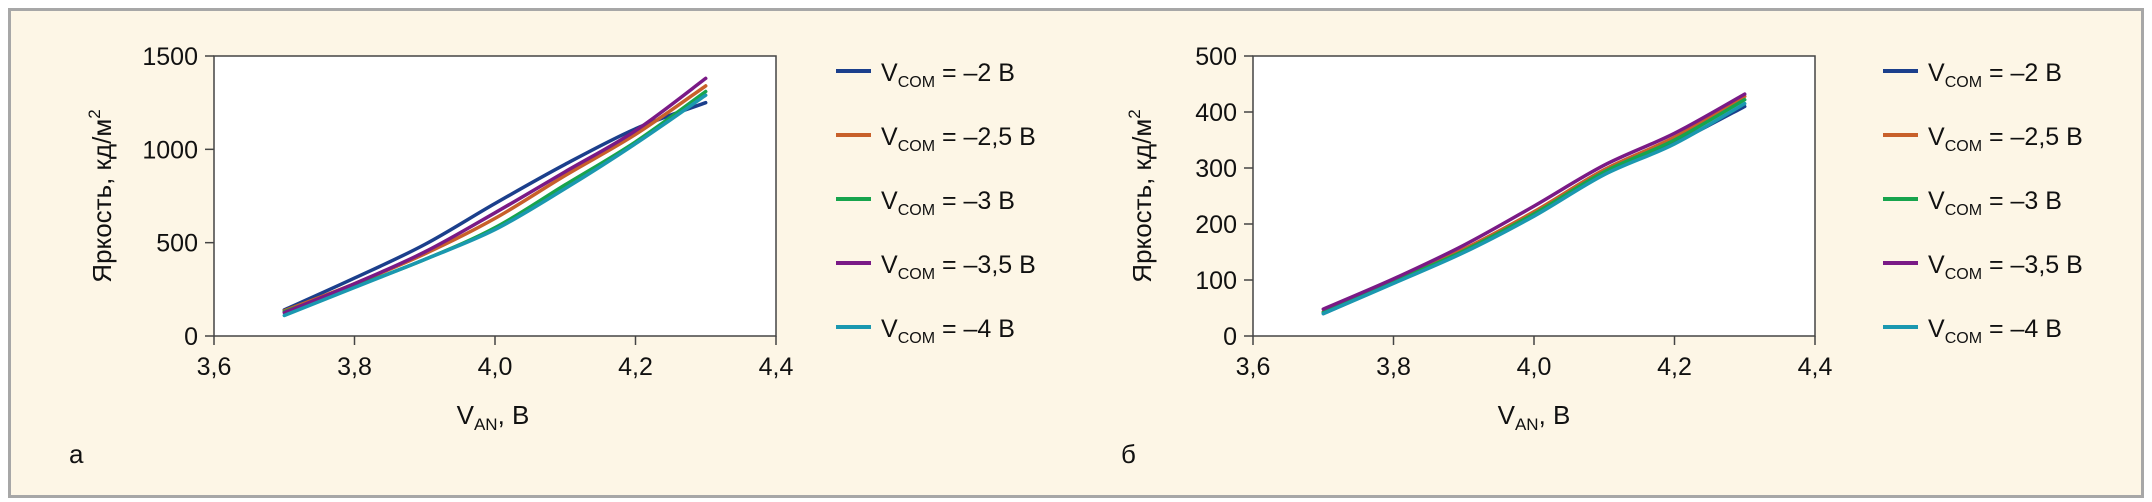 This screenshot has height=502, width=2152. I want to click on y-tick-label: 300, so click(1216, 169).